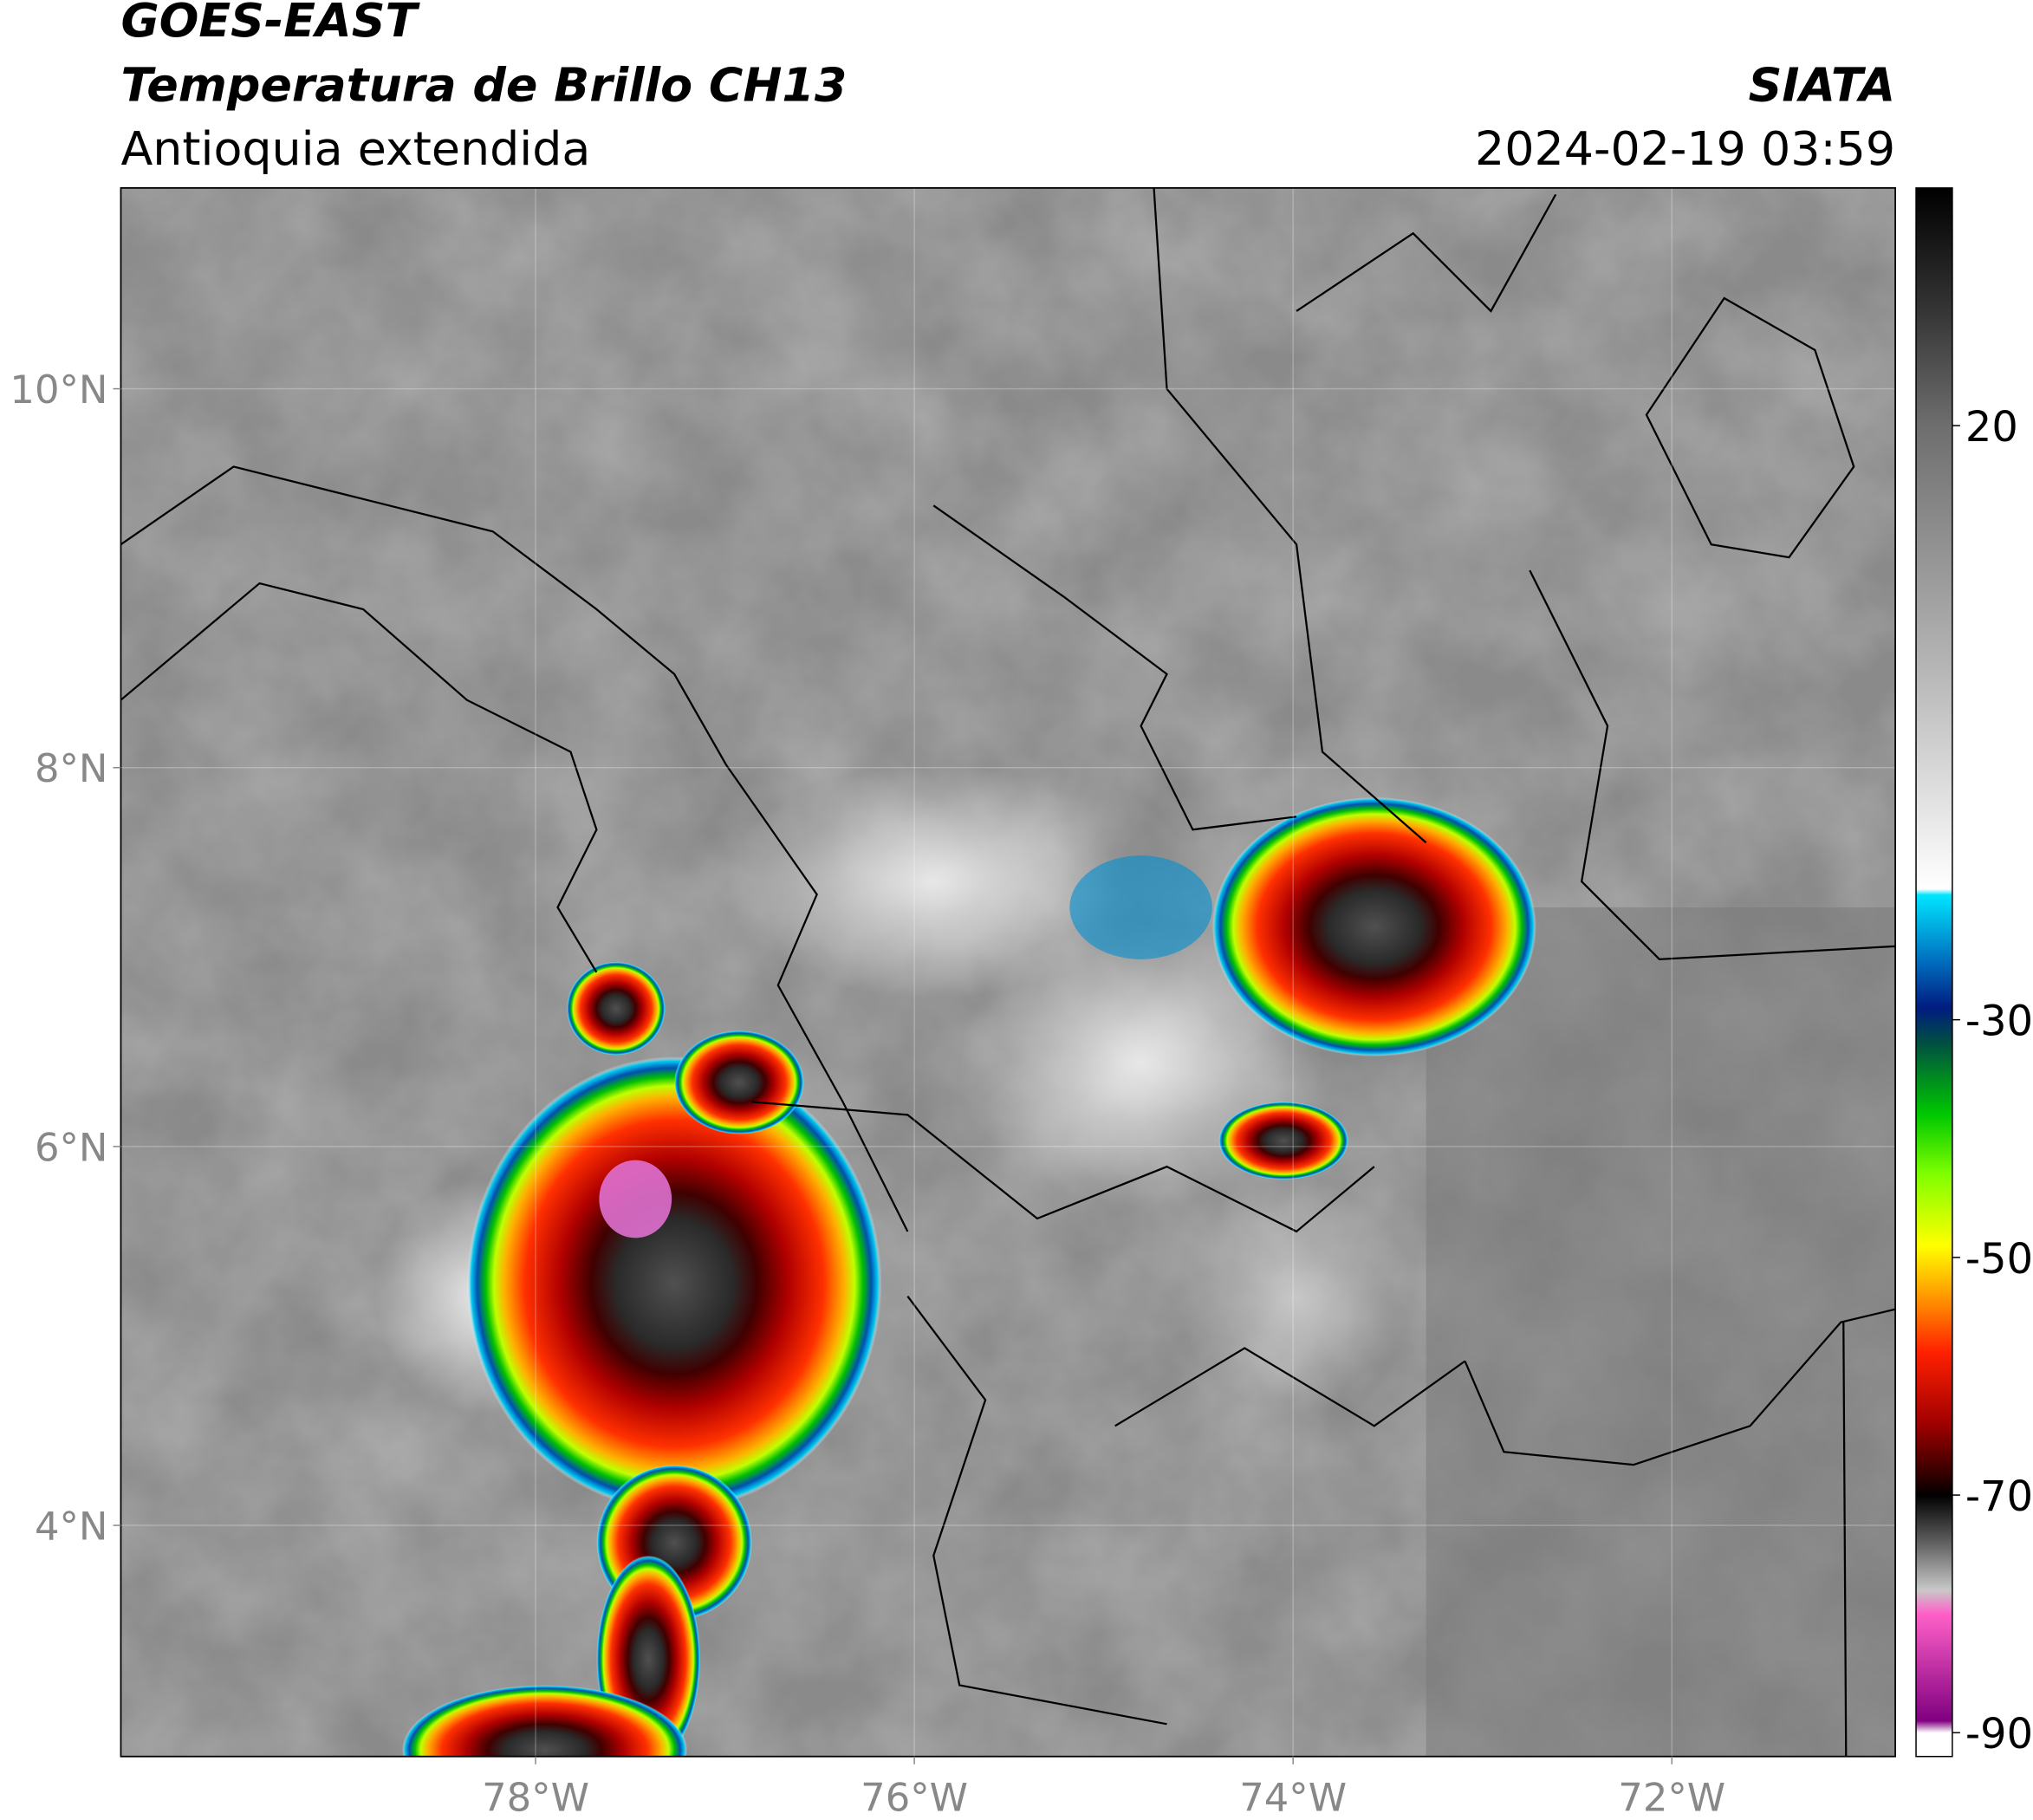 Image resolution: width=2033 pixels, height=1820 pixels. Describe the element at coordinates (535, 1797) in the screenshot. I see `x-tick-label: 78°W` at that location.